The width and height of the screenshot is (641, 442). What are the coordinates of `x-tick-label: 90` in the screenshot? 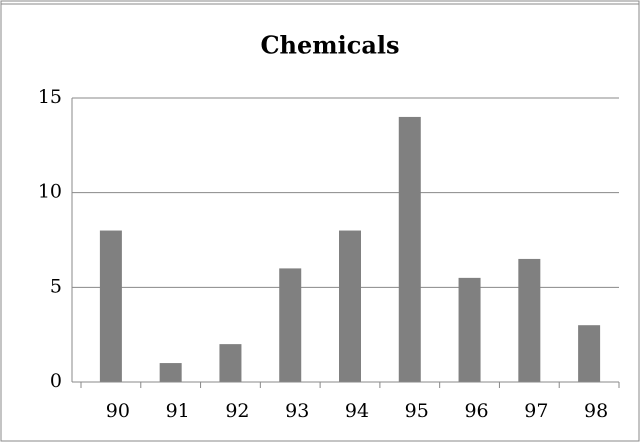 It's located at (118, 411).